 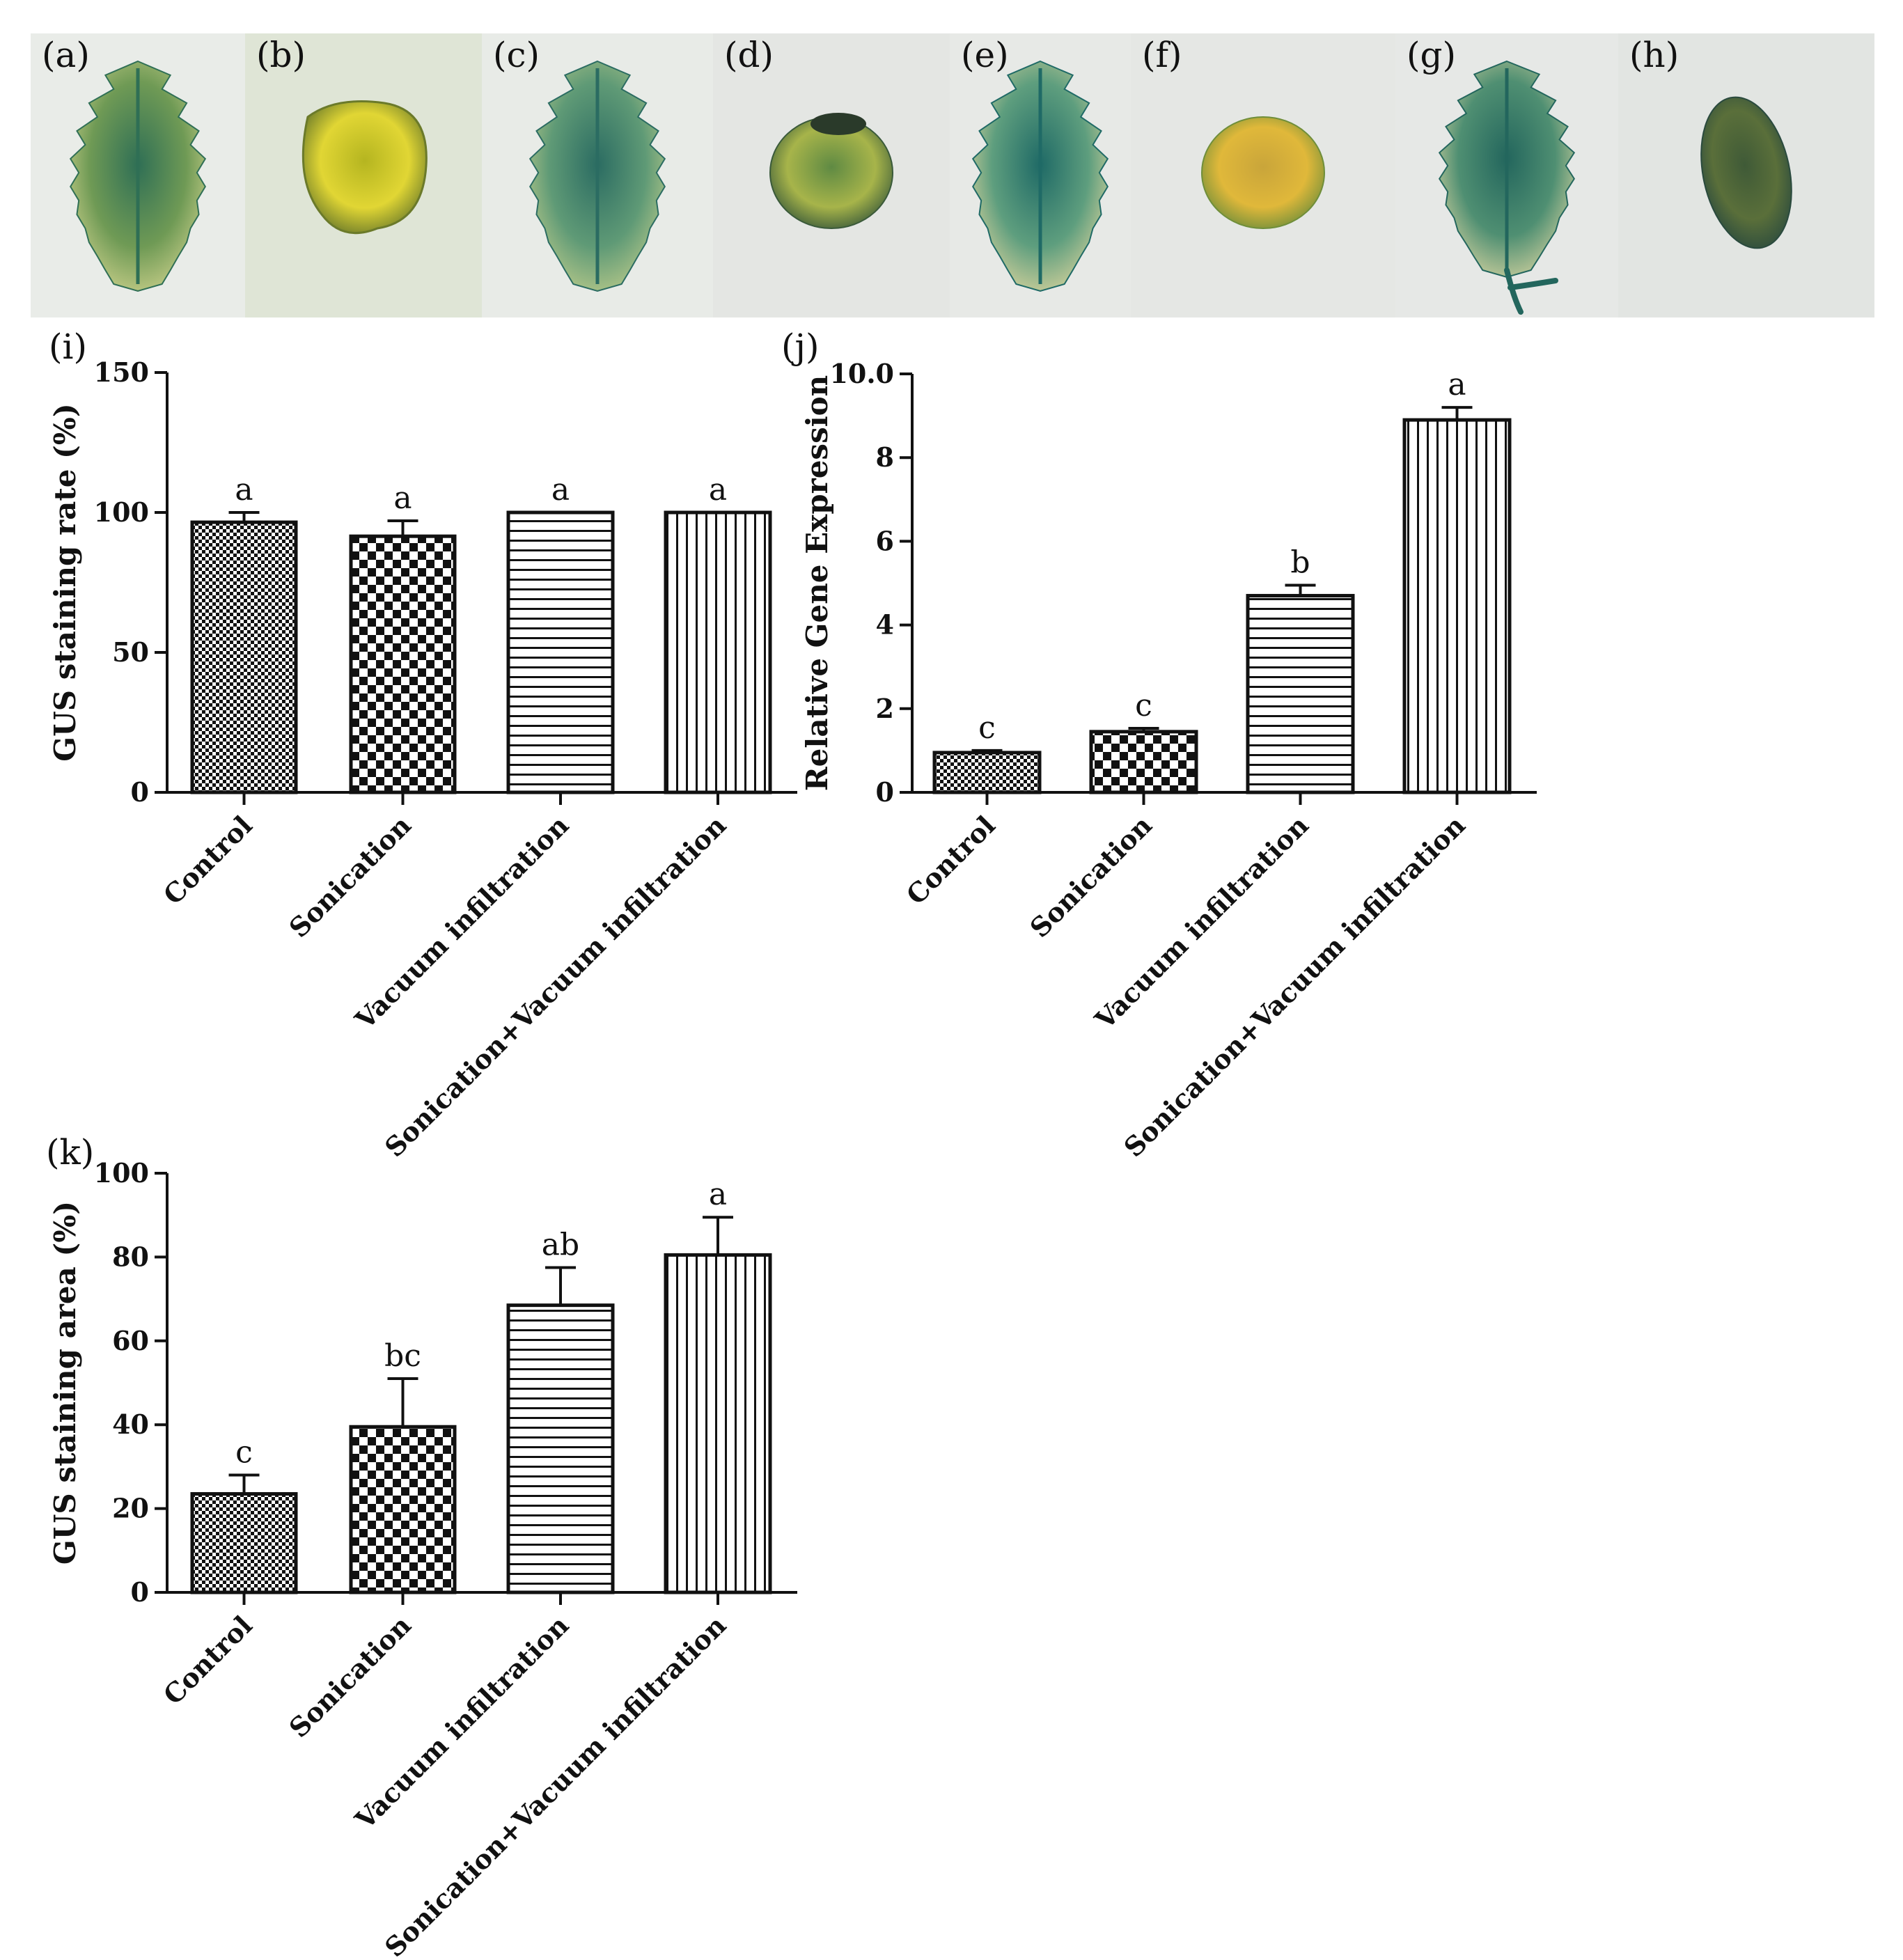 I want to click on y-tick-label: 8, so click(x=885, y=457).